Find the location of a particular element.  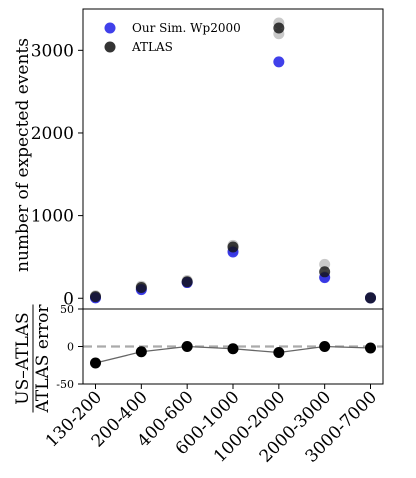

top-y-ticks: 0 1000 2000 3000 is located at coordinates (57, 175).